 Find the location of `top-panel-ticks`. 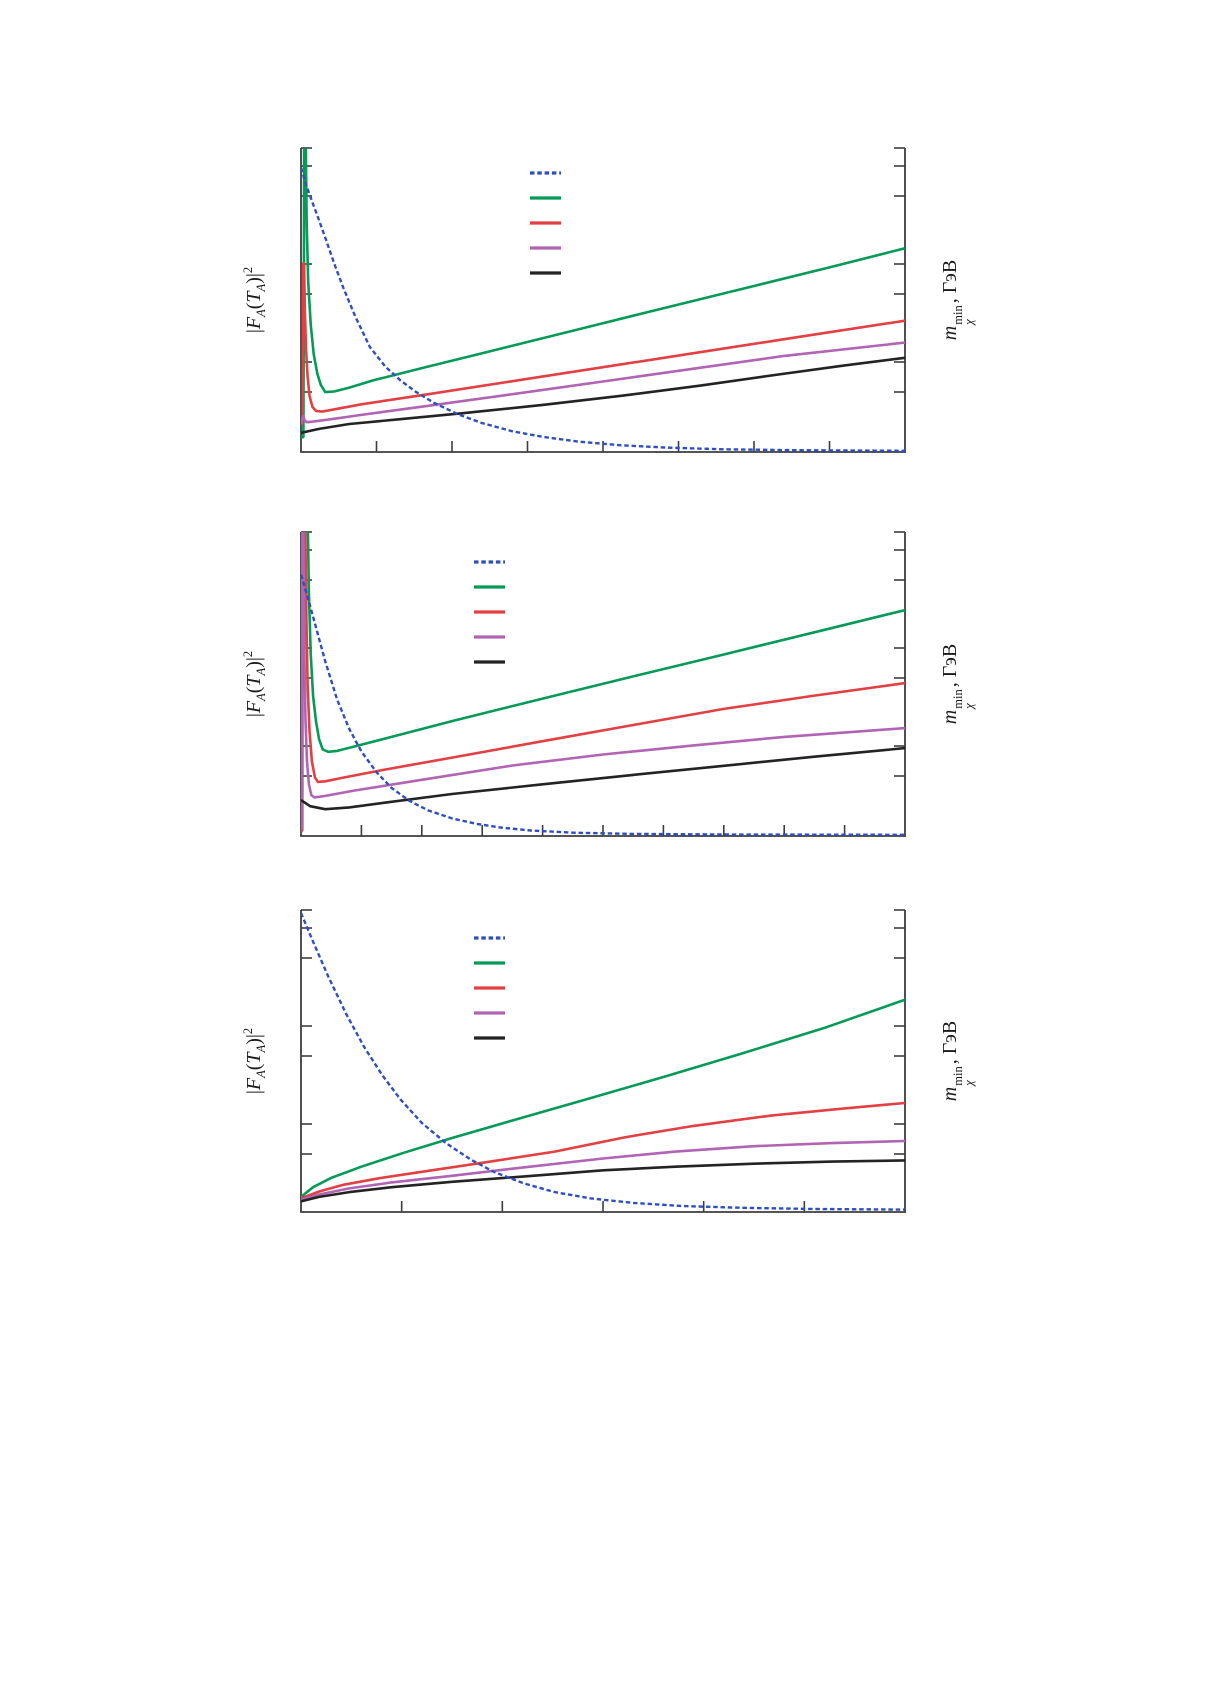

top-panel-ticks is located at coordinates (603, 299).